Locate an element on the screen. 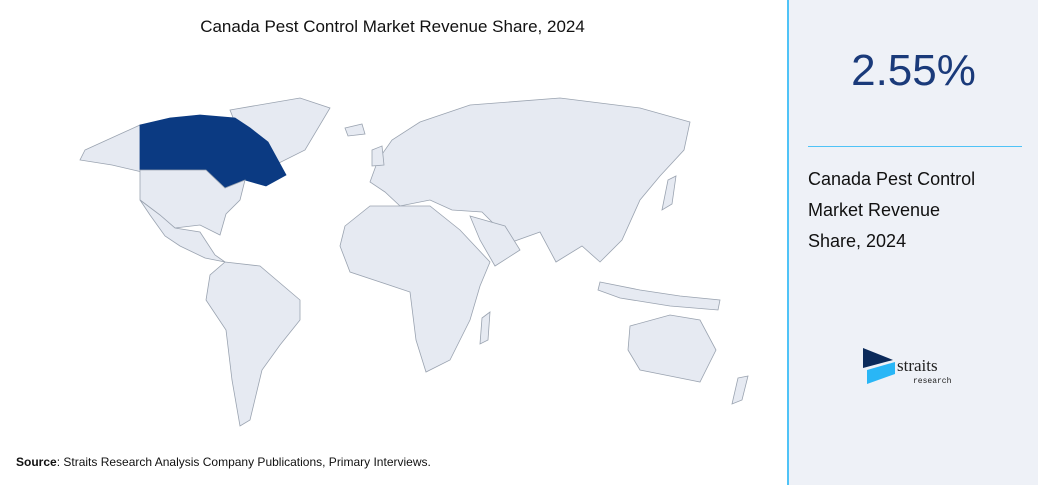 Image resolution: width=1038 pixels, height=485 pixels. logo-name: straits is located at coordinates (917, 365).